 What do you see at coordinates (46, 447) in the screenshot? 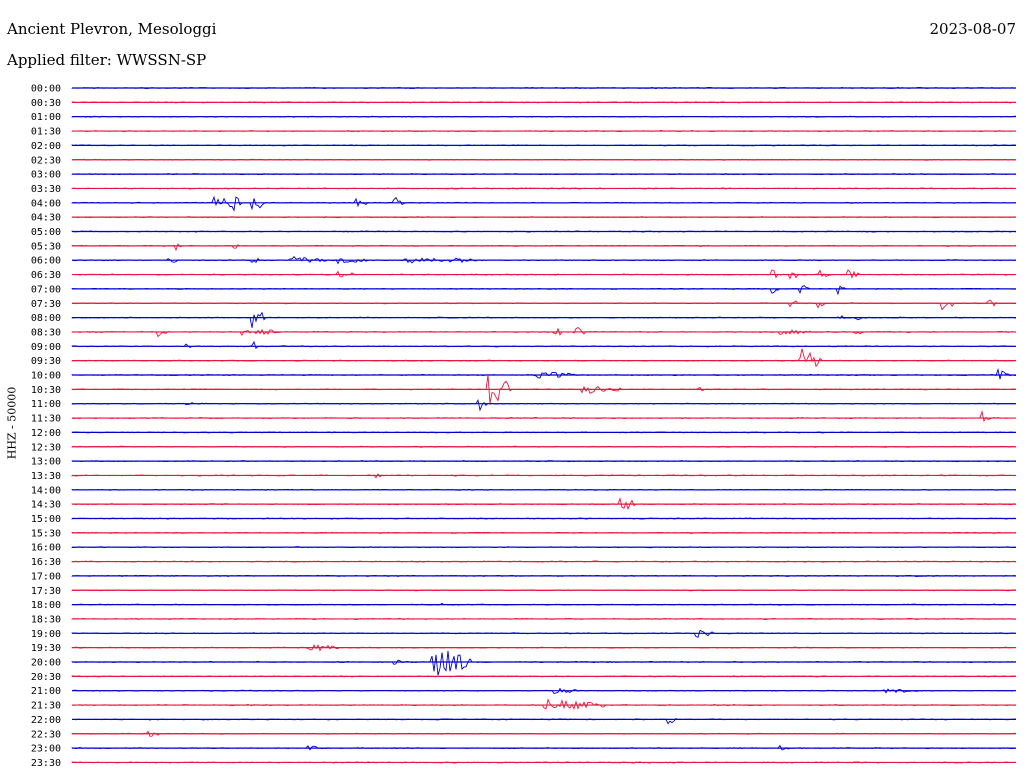
I see `tick-label-1230: 12:30` at bounding box center [46, 447].